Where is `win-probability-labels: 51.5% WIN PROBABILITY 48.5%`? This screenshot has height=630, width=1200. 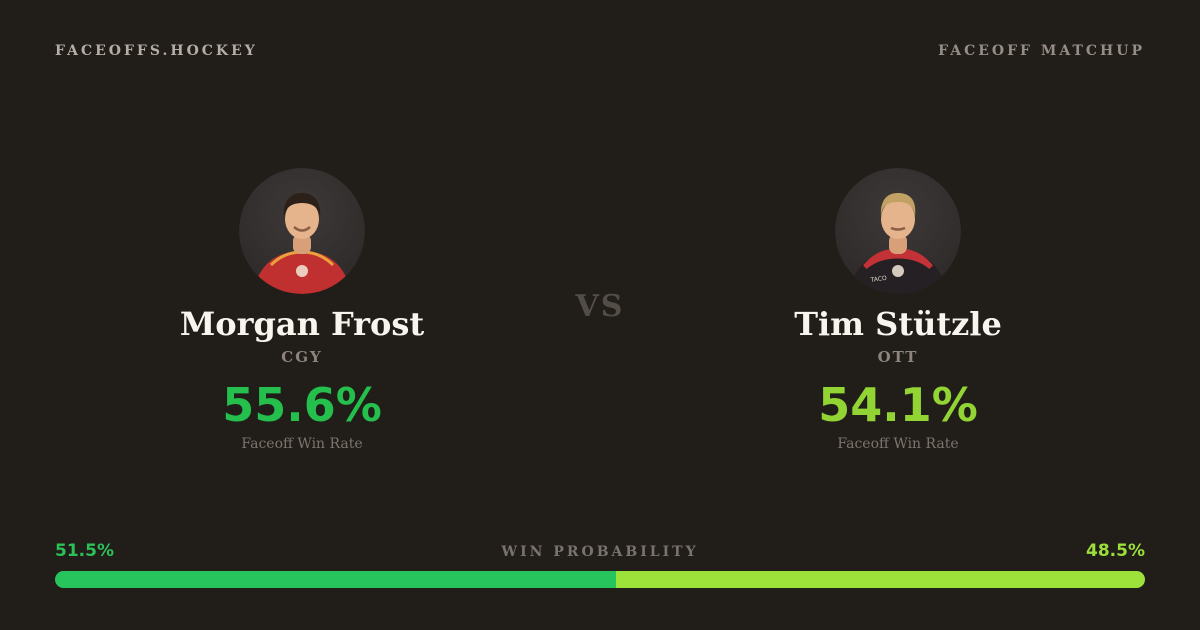
win-probability-labels: 51.5% WIN PROBABILITY 48.5% is located at coordinates (600, 551).